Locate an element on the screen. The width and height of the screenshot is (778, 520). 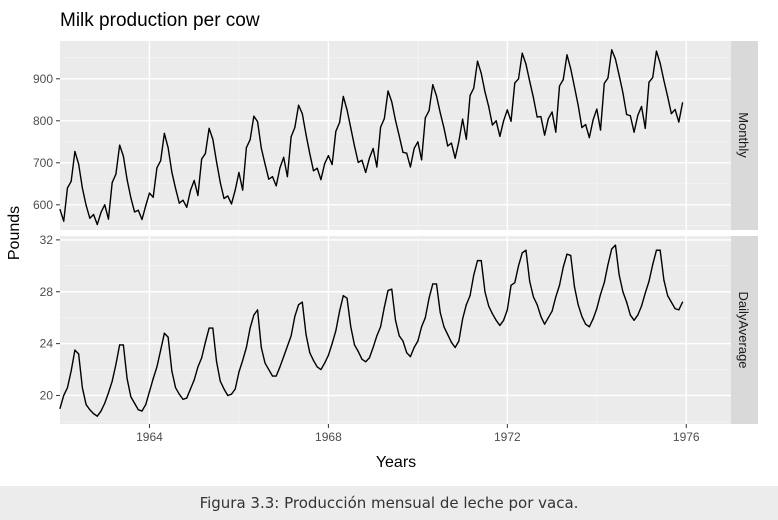
y-tick-label: 900 is located at coordinates (43, 79).